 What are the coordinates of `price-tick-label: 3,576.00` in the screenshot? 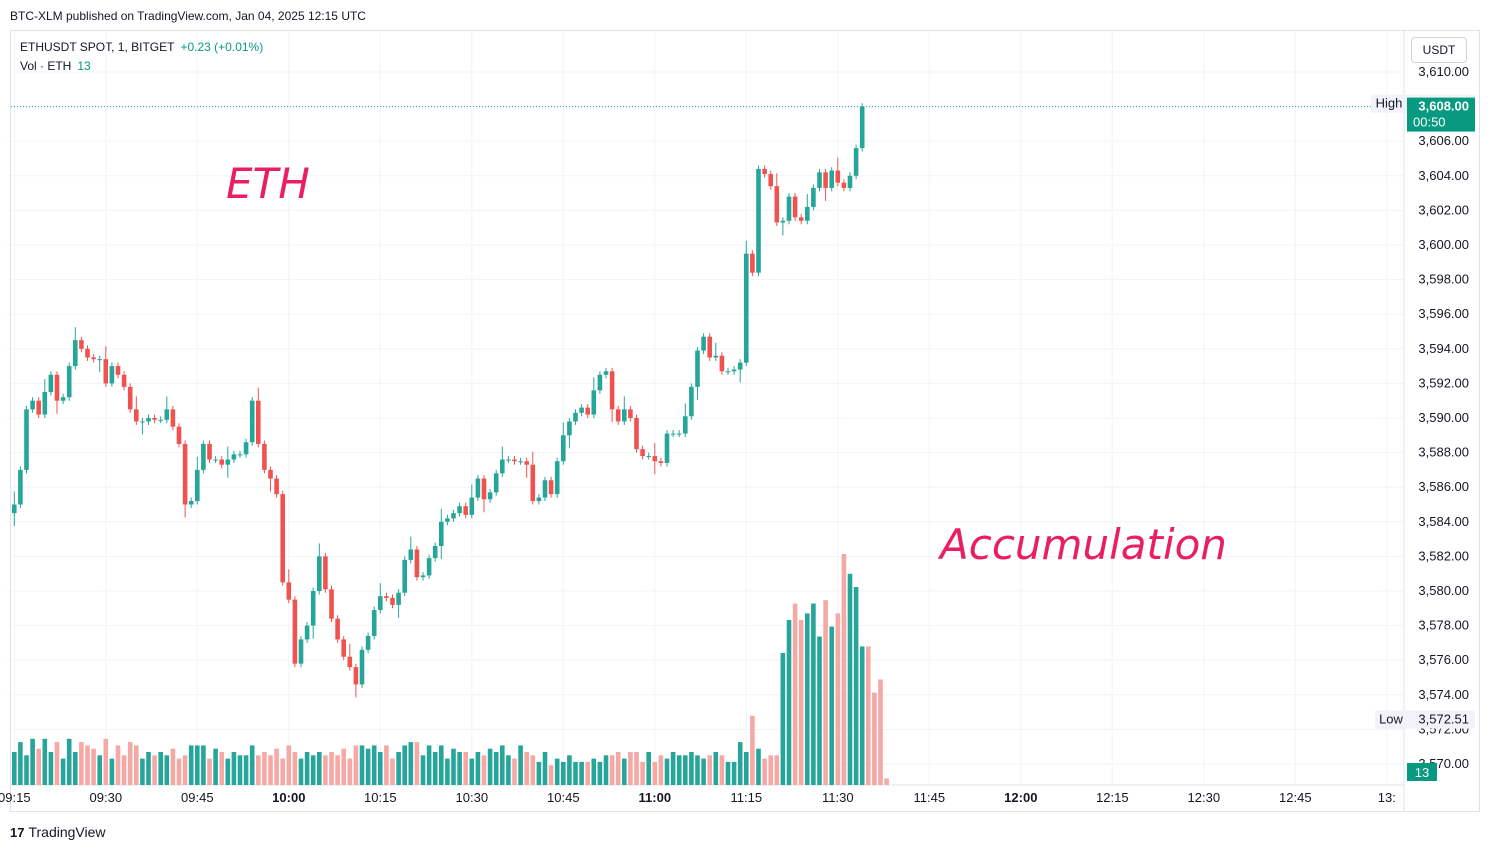 It's located at (1443, 659).